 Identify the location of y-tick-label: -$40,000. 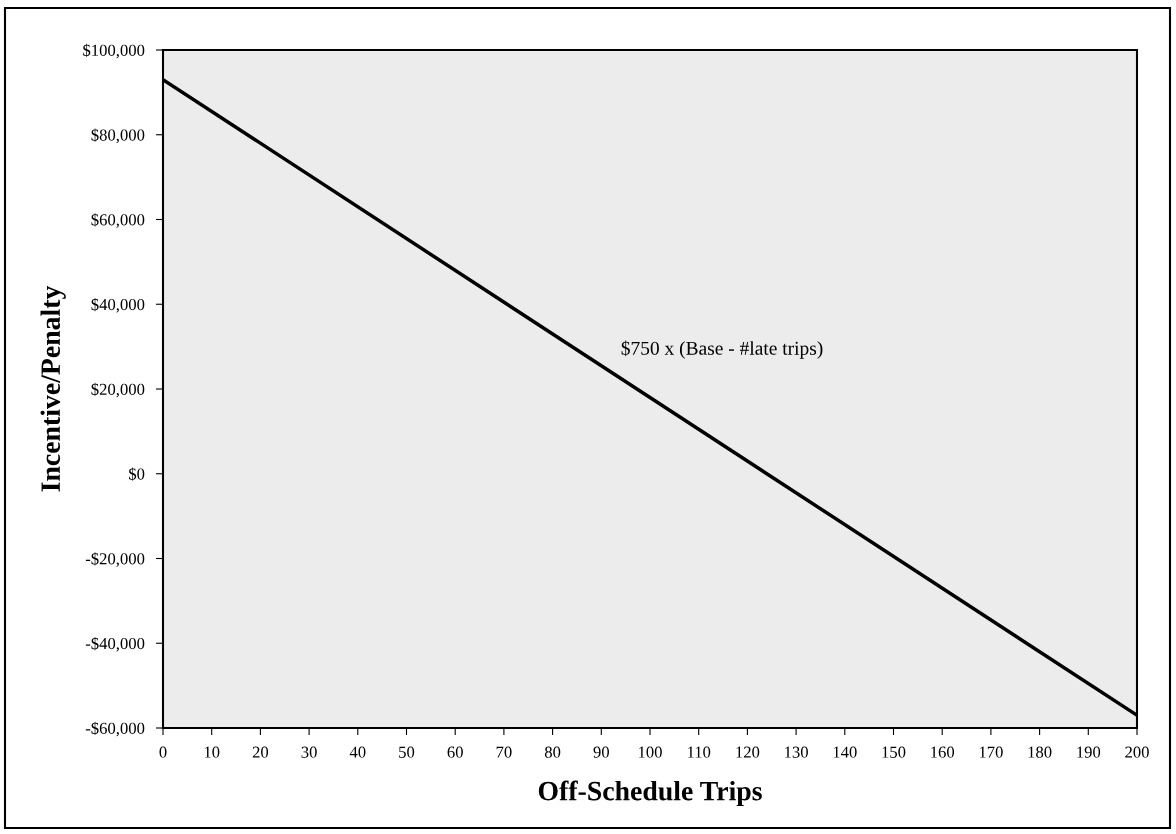
(115, 644).